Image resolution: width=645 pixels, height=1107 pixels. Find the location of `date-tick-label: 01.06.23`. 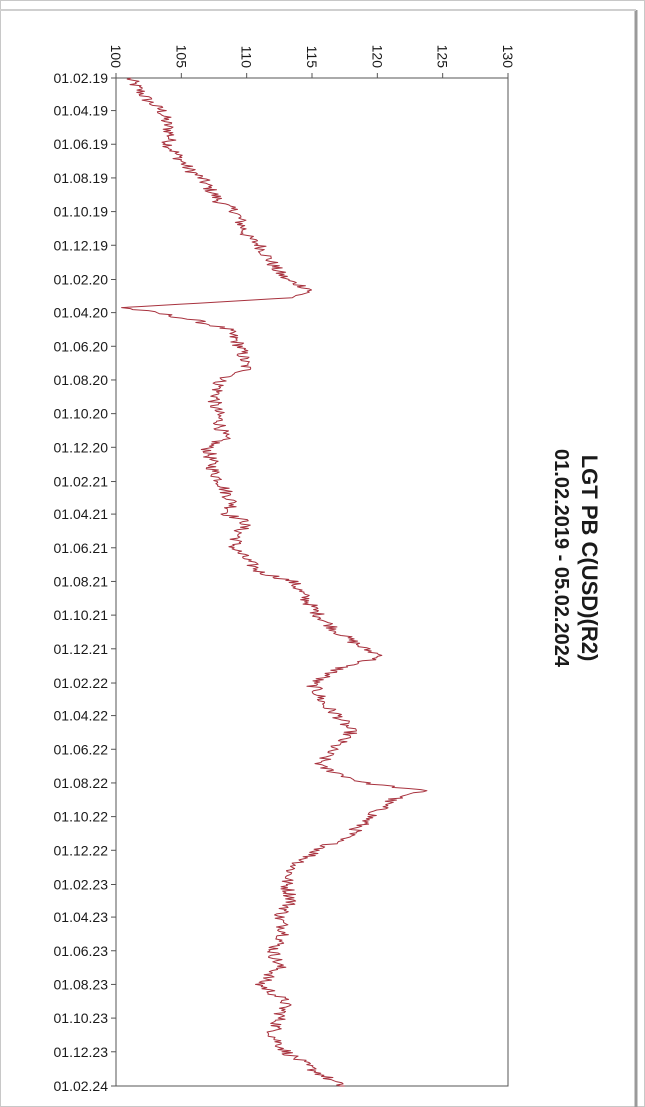

date-tick-label: 01.06.23 is located at coordinates (81, 951).